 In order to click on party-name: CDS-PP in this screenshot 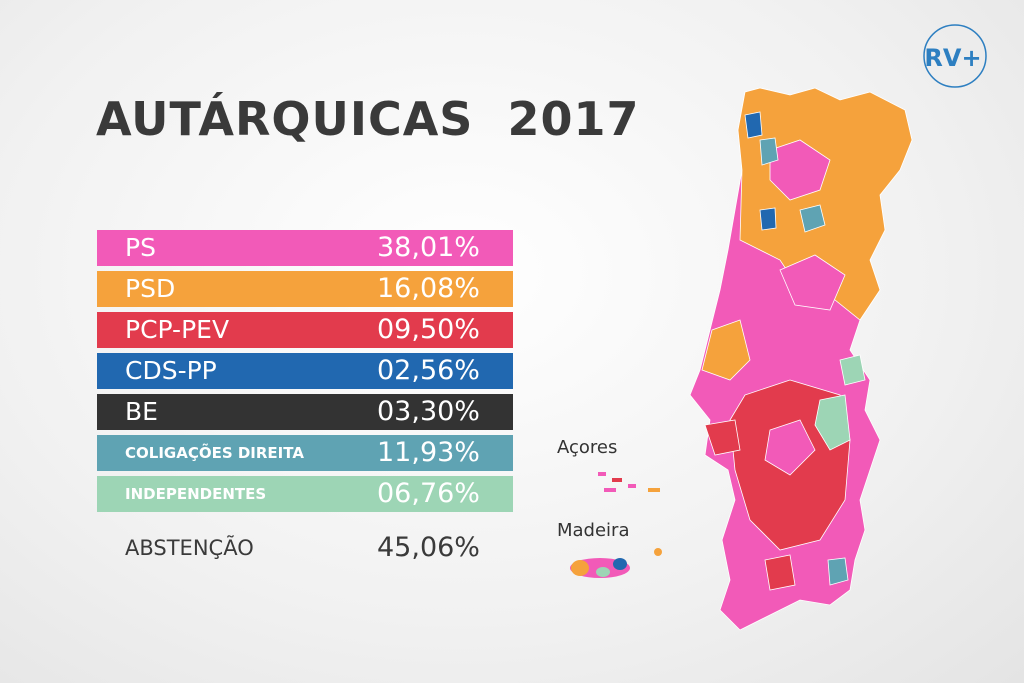, I will do `click(171, 370)`.